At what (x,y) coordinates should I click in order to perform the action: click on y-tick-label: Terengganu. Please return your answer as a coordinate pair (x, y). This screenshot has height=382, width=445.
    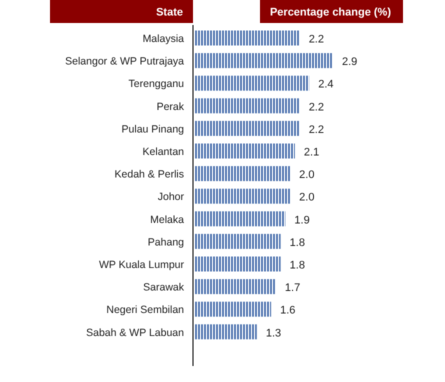
    Looking at the image, I should click on (156, 84).